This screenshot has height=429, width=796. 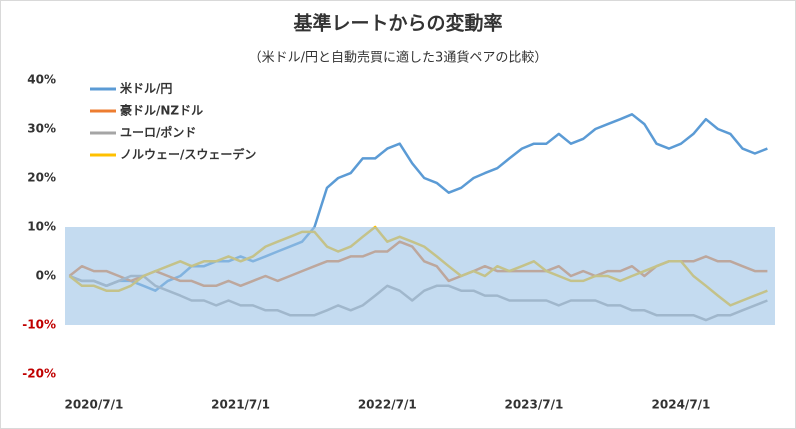 I want to click on legend-label: ノルウェー/スウェーデン, so click(x=188, y=154).